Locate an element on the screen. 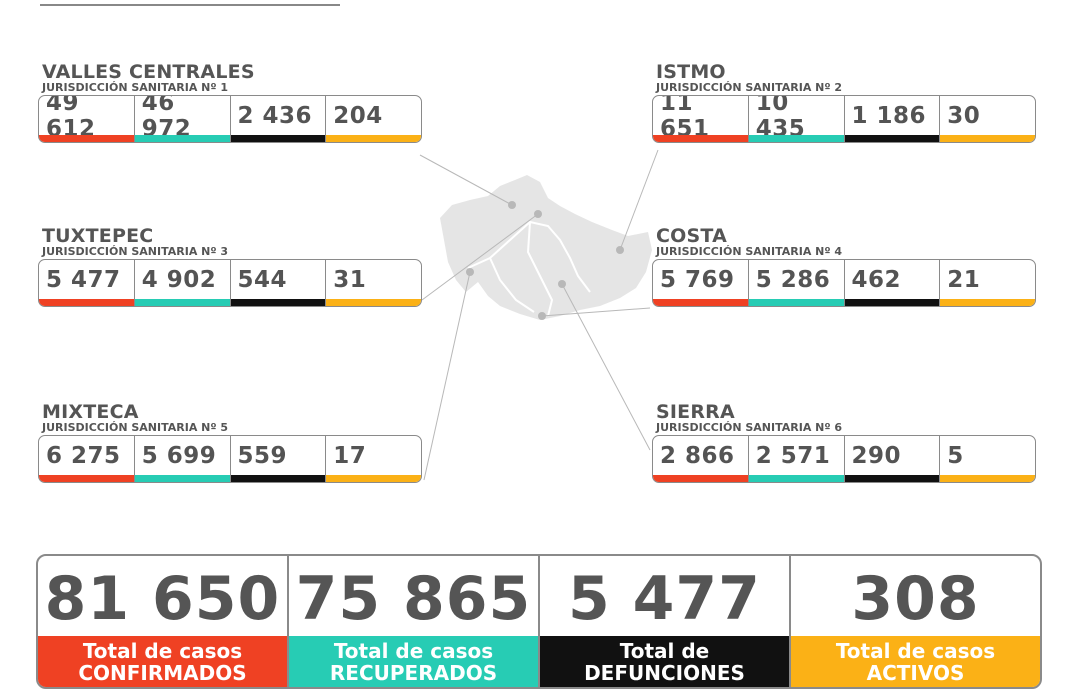  region-jurisdiction: JURISDICCIÓN SANITARIA Nº 3 is located at coordinates (135, 251).